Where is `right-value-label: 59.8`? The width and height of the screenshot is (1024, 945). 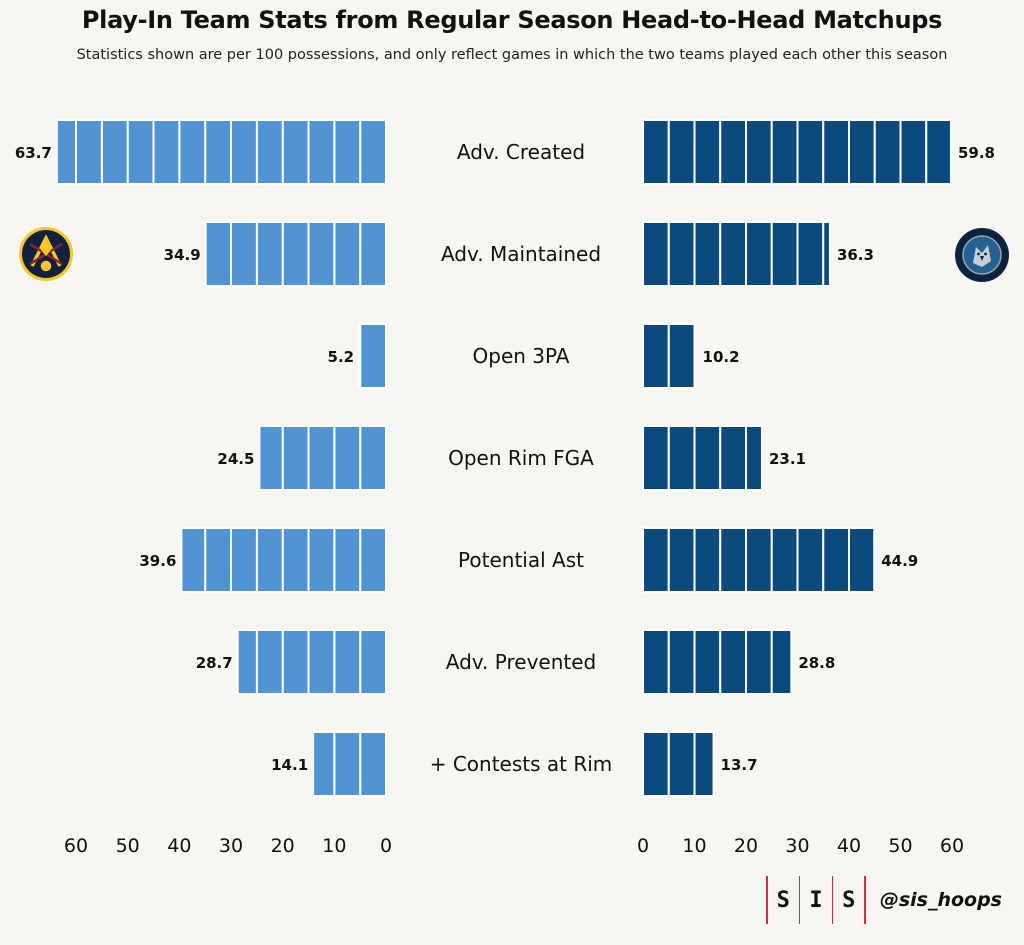
right-value-label: 59.8 is located at coordinates (976, 153).